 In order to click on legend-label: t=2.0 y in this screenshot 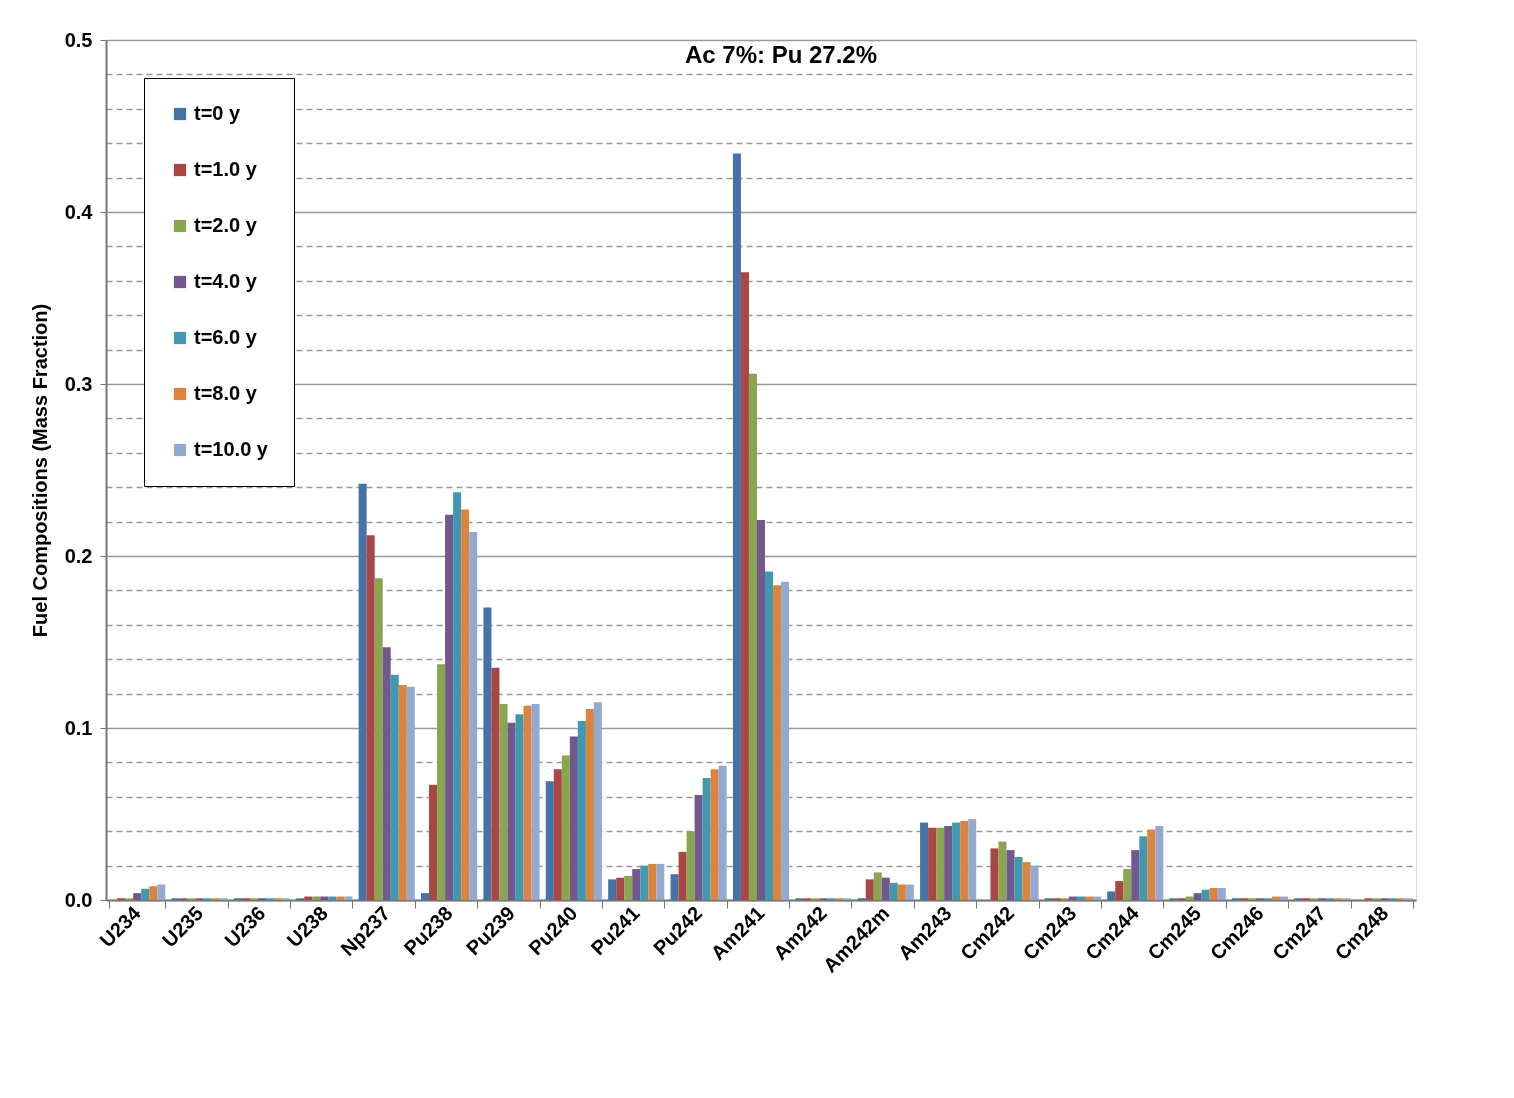, I will do `click(226, 225)`.